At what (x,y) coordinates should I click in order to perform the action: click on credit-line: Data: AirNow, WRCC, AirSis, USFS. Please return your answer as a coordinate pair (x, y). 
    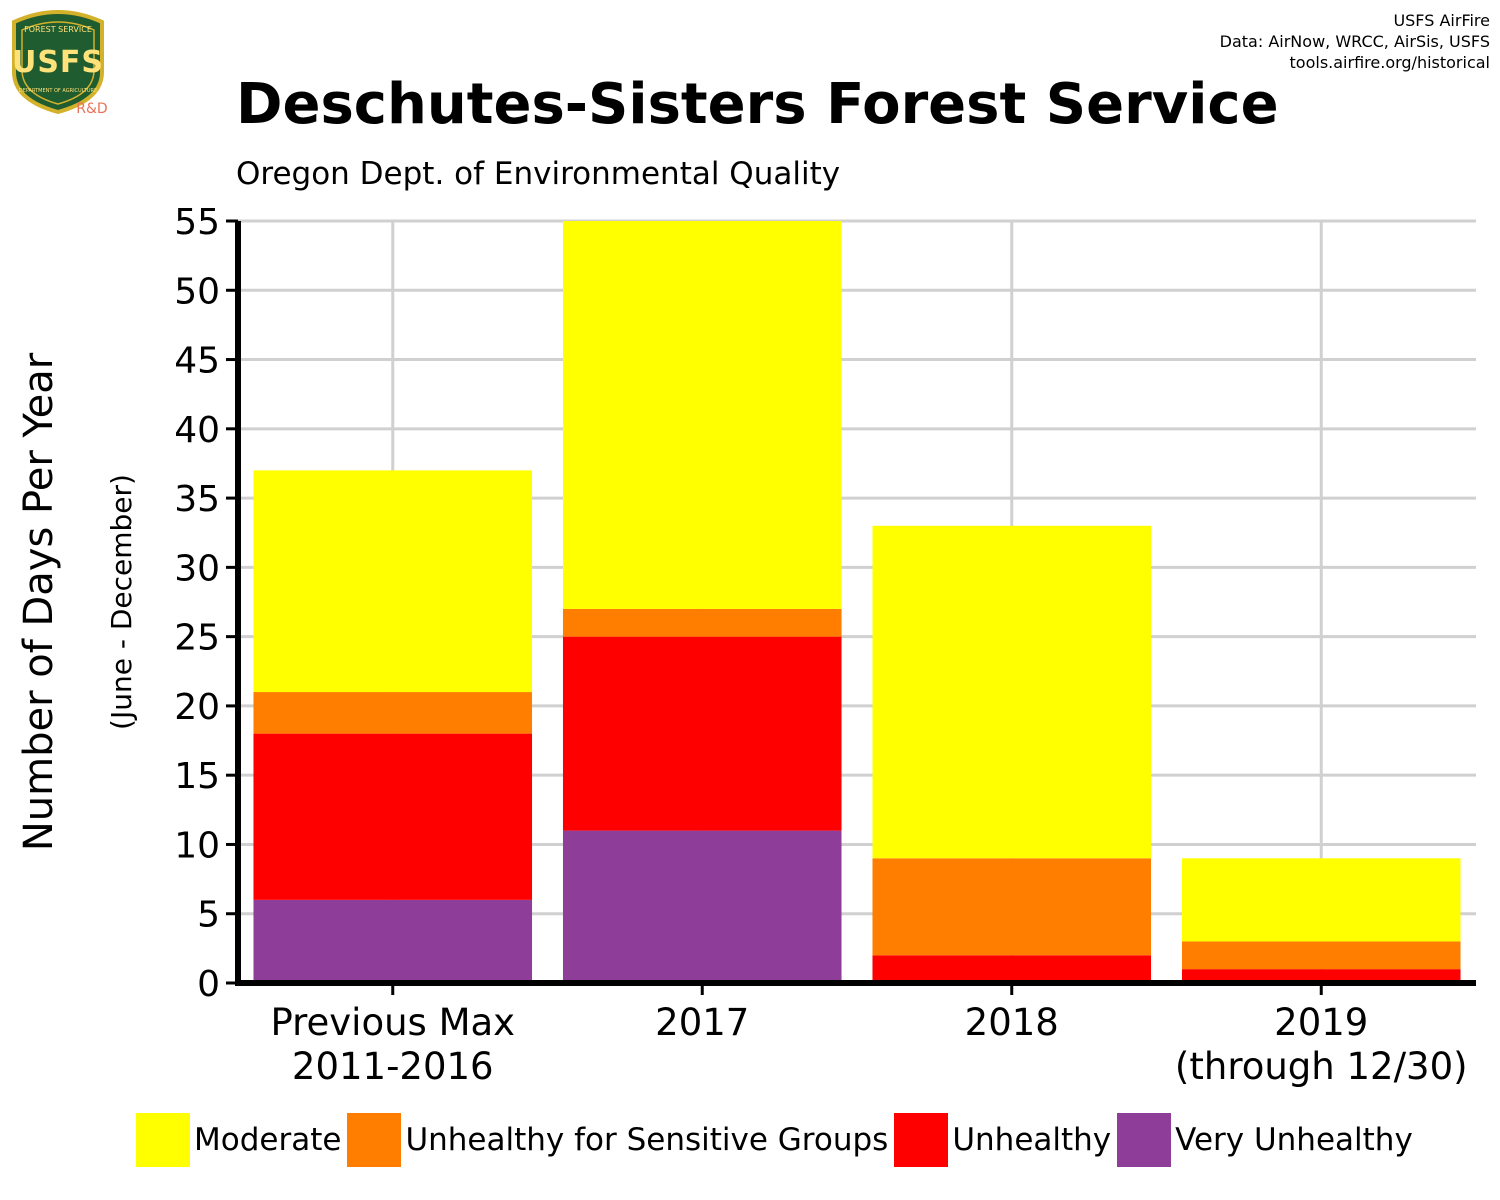
    Looking at the image, I should click on (1354, 41).